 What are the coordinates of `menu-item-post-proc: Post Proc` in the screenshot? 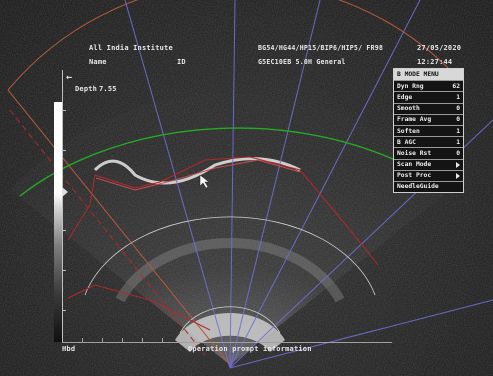 It's located at (428, 175).